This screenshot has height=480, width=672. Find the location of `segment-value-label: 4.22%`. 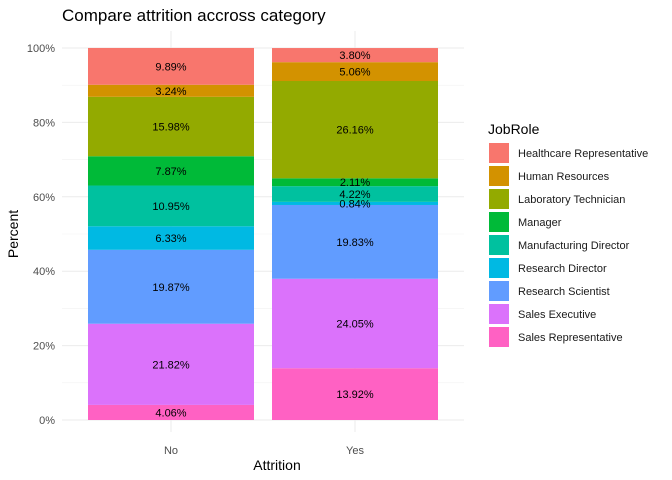

segment-value-label: 4.22% is located at coordinates (354, 195).